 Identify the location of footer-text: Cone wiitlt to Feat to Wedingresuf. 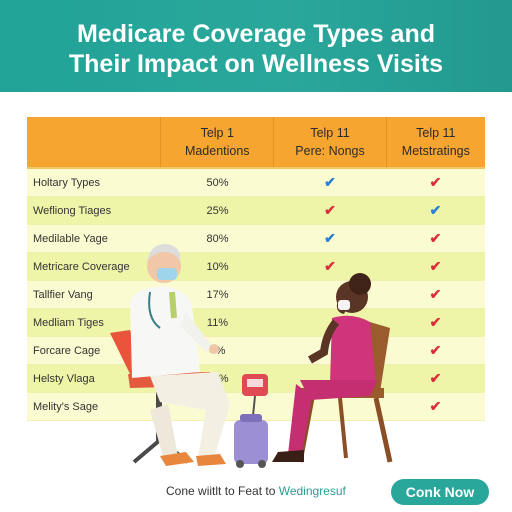
(256, 491).